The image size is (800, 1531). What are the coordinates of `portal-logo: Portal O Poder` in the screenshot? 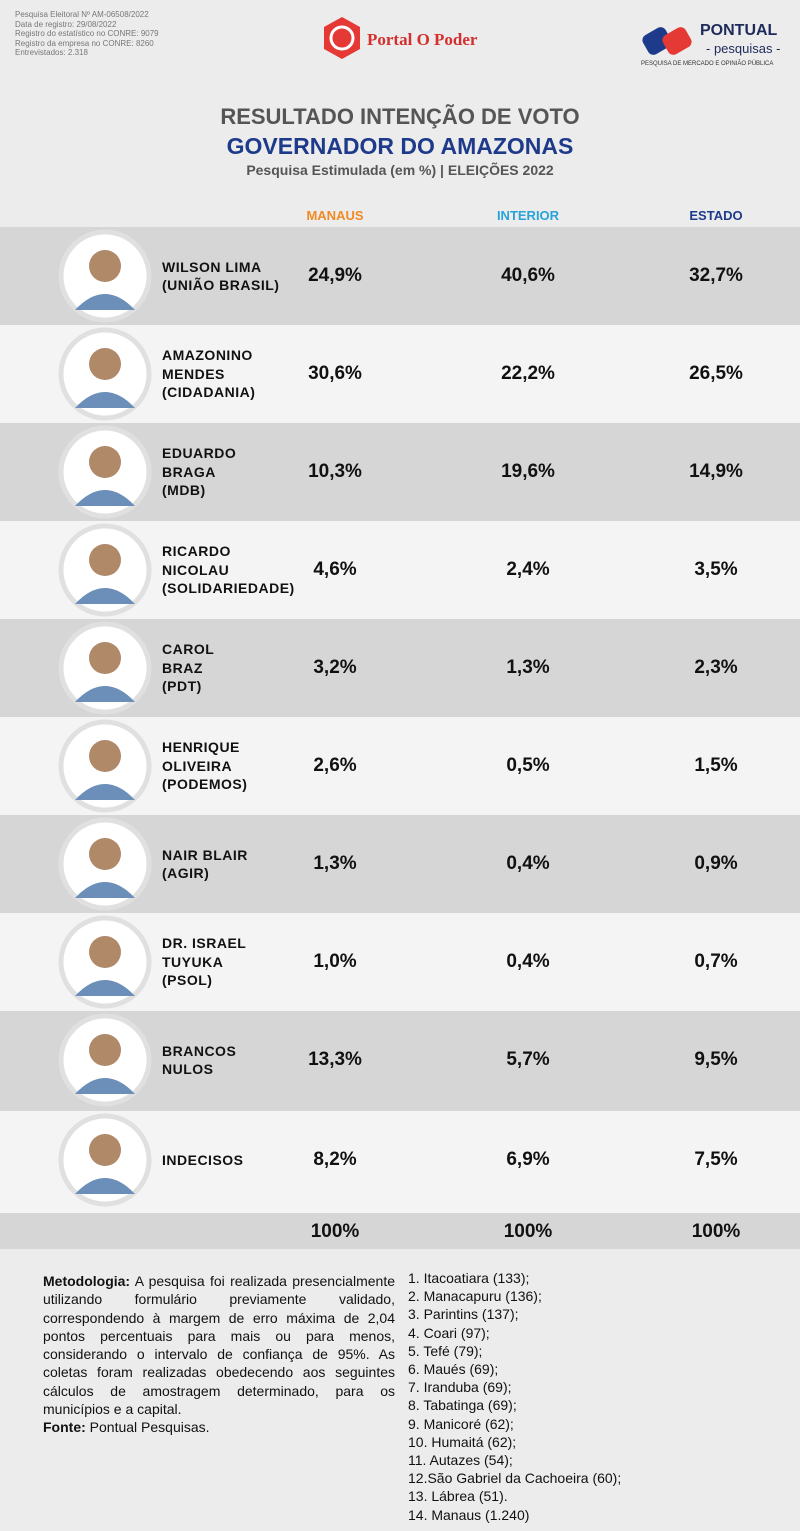 It's located at (422, 39).